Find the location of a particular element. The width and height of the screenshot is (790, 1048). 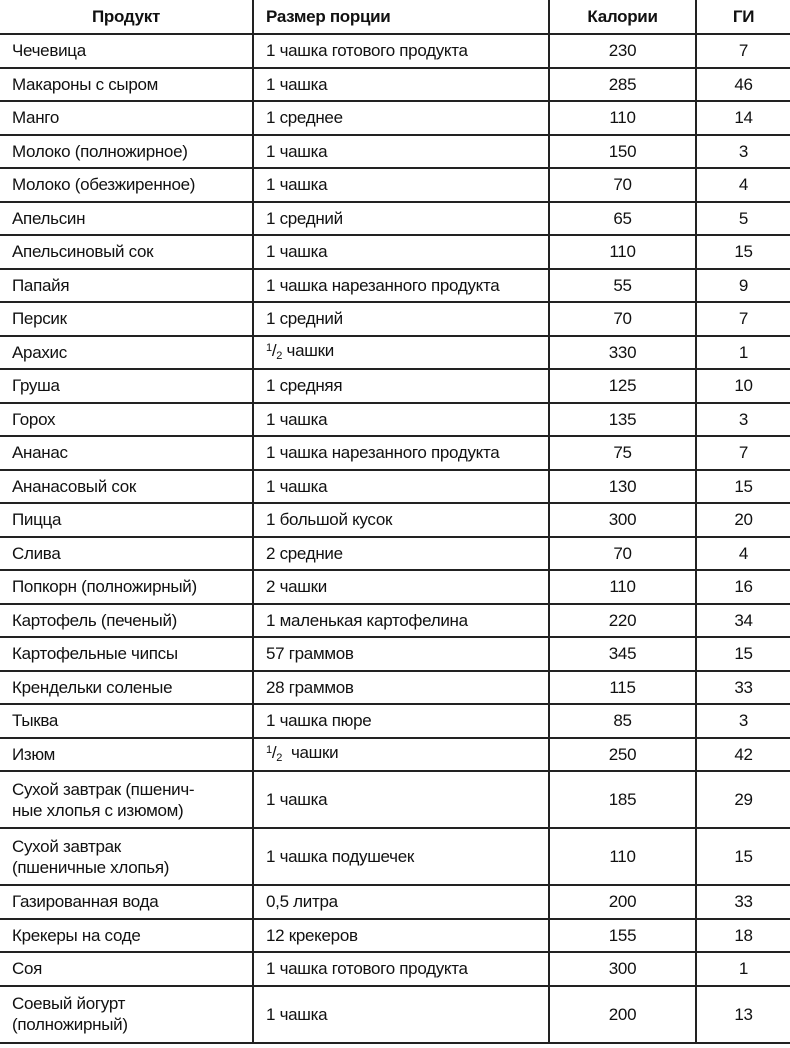

product-cell: Крекеры на соде is located at coordinates (126, 935).